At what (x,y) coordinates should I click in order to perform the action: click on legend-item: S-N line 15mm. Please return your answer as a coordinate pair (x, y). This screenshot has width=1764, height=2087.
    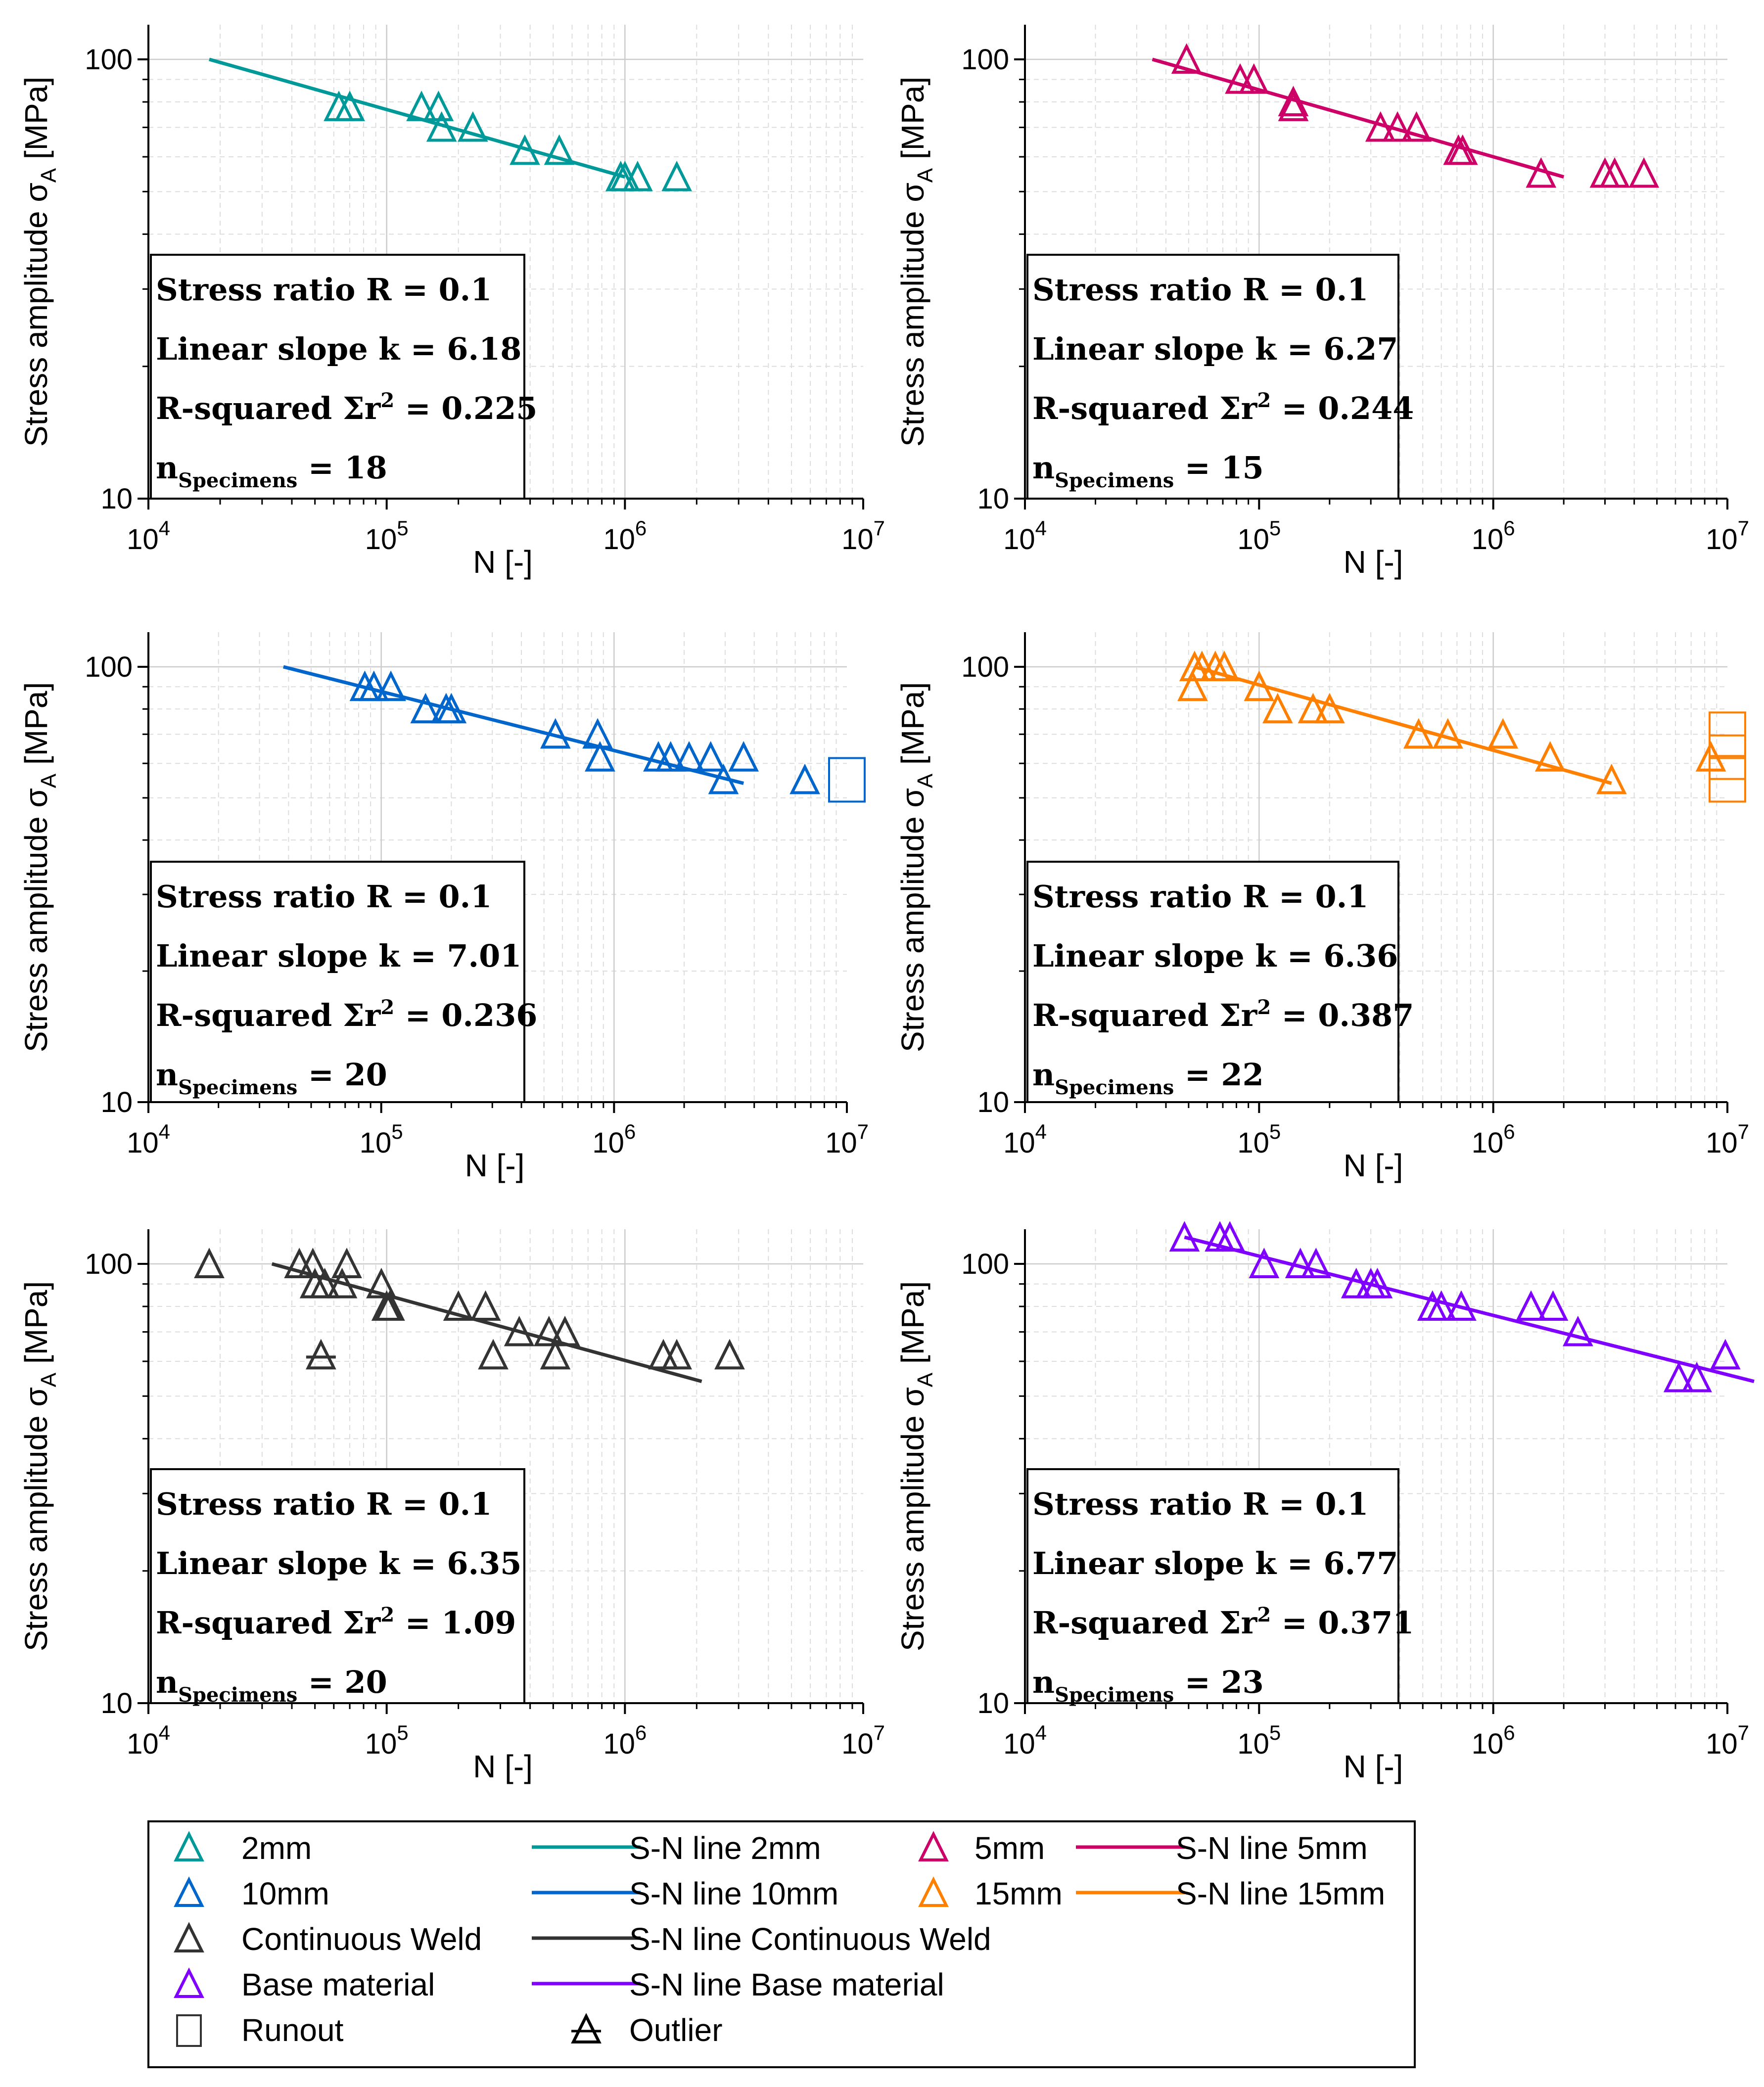
    Looking at the image, I should click on (1230, 1893).